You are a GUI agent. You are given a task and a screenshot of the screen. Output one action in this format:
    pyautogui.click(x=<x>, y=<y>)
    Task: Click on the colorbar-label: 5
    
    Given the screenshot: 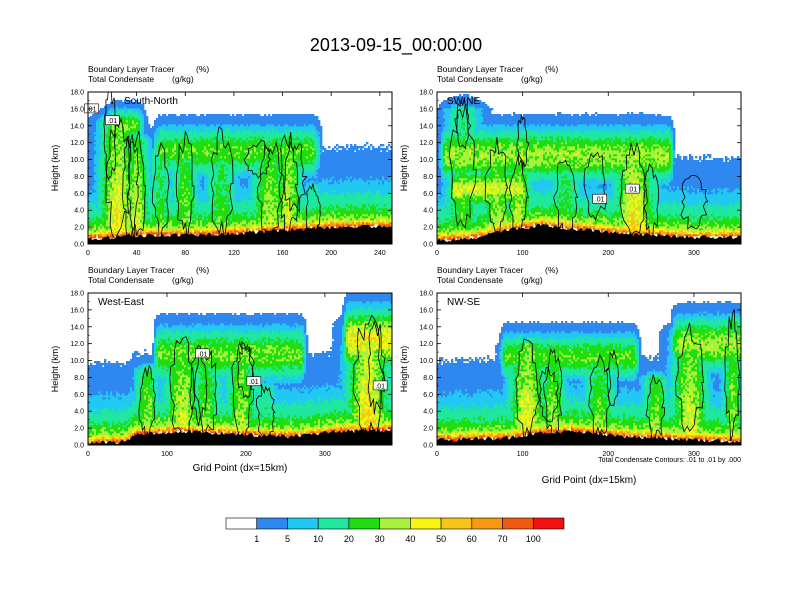 What is the action you would take?
    pyautogui.click(x=287, y=539)
    